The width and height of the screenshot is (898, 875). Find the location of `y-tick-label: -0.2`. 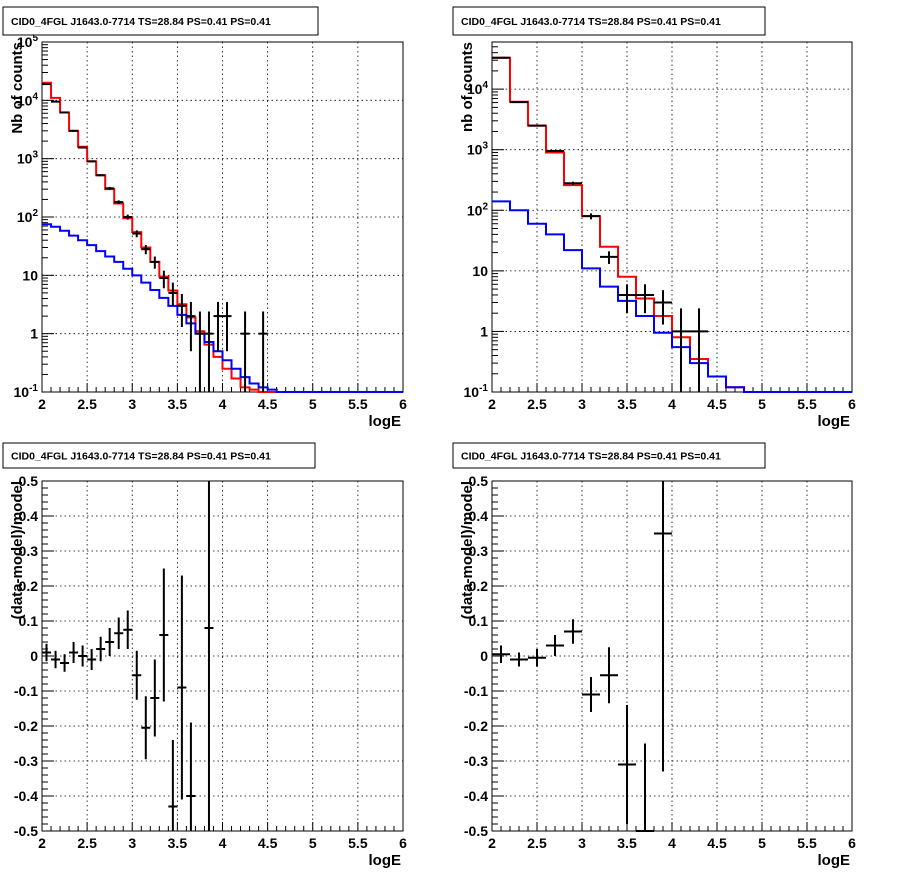

y-tick-label: -0.2 is located at coordinates (26, 726).